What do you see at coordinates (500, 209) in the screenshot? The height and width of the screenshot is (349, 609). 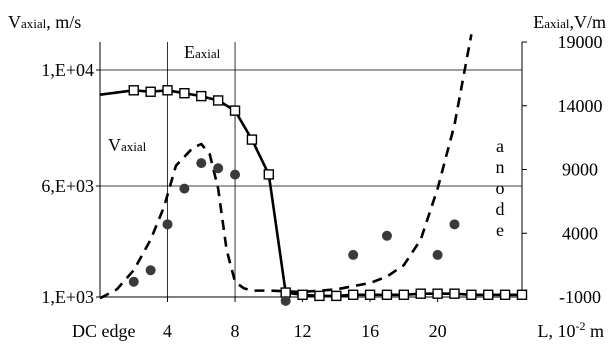 I see `anode-letter: d` at bounding box center [500, 209].